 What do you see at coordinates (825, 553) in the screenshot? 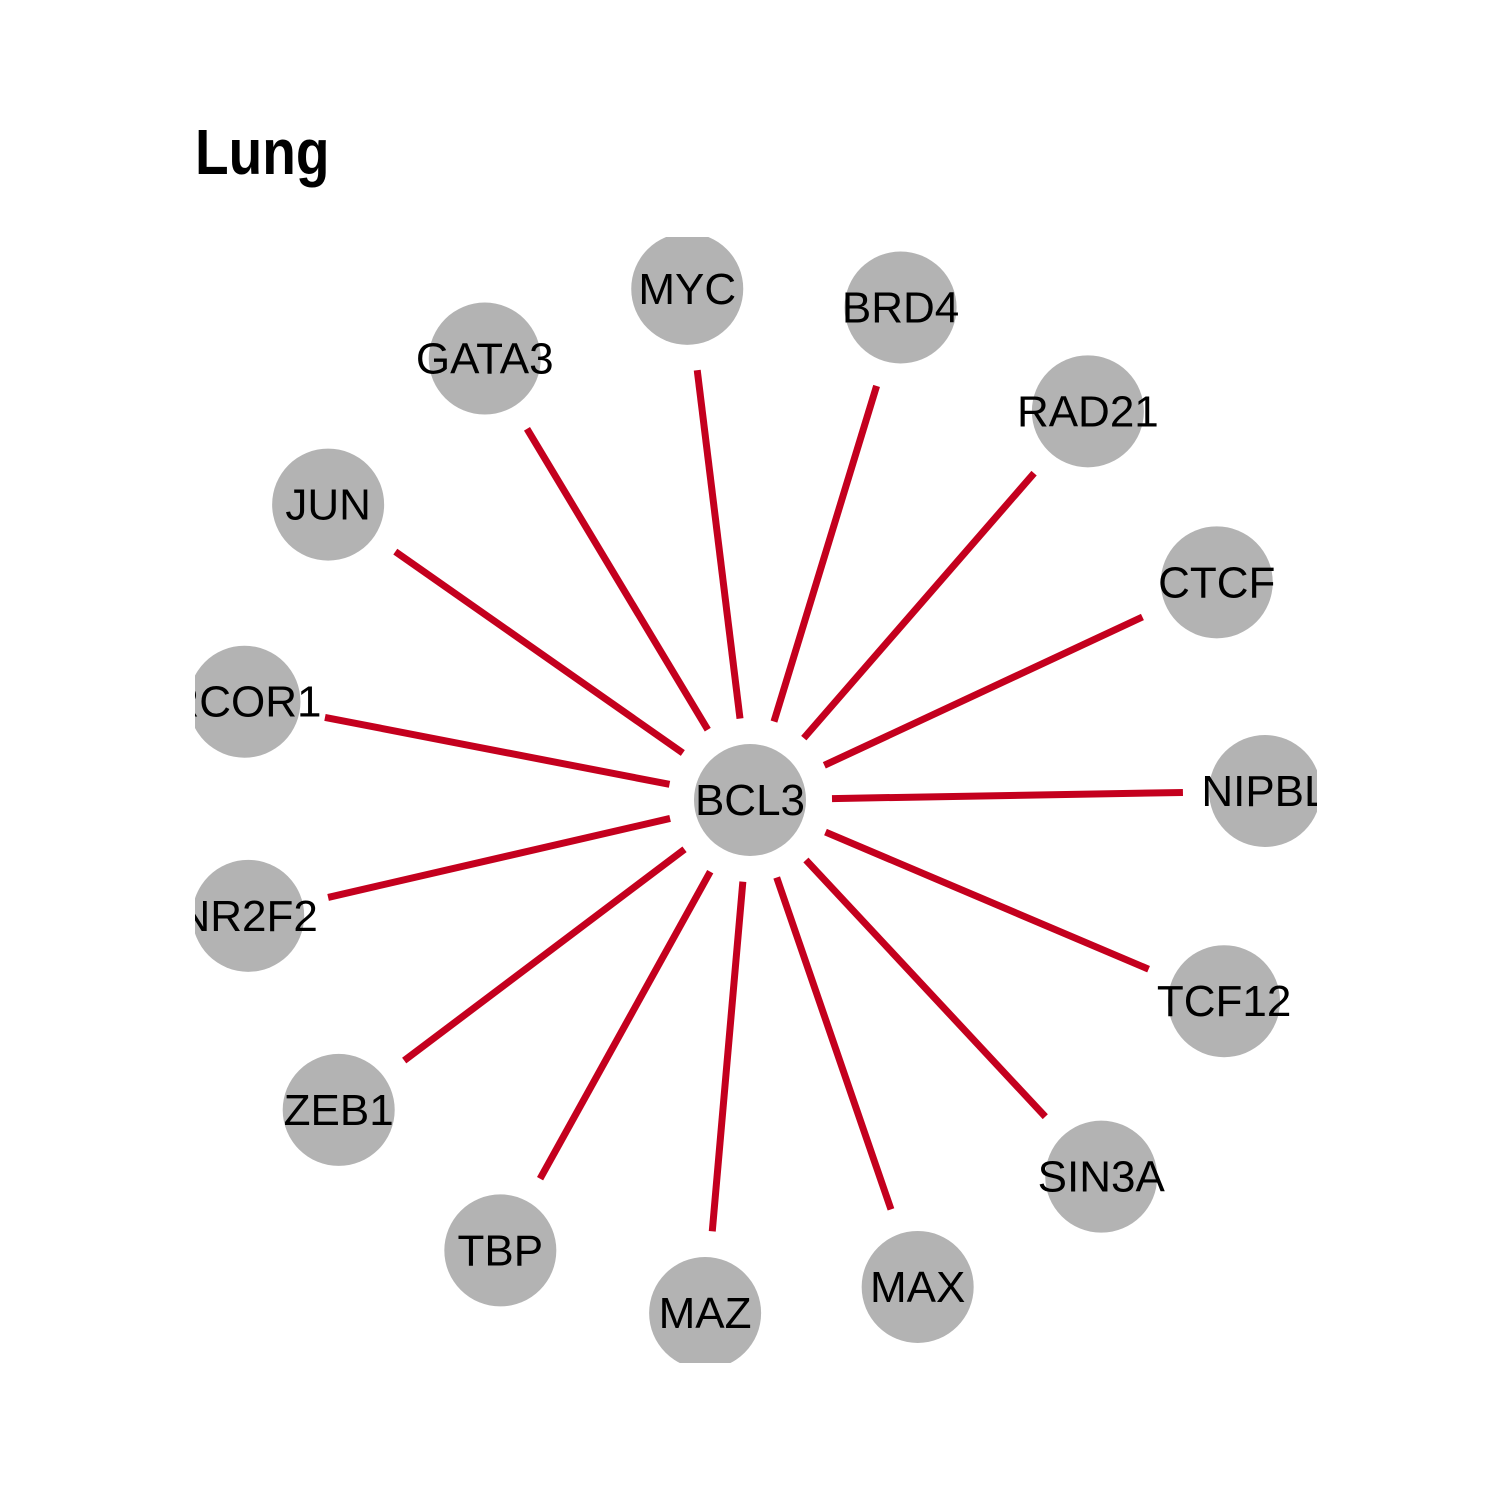
I see `edge-bcl3-brd4` at bounding box center [825, 553].